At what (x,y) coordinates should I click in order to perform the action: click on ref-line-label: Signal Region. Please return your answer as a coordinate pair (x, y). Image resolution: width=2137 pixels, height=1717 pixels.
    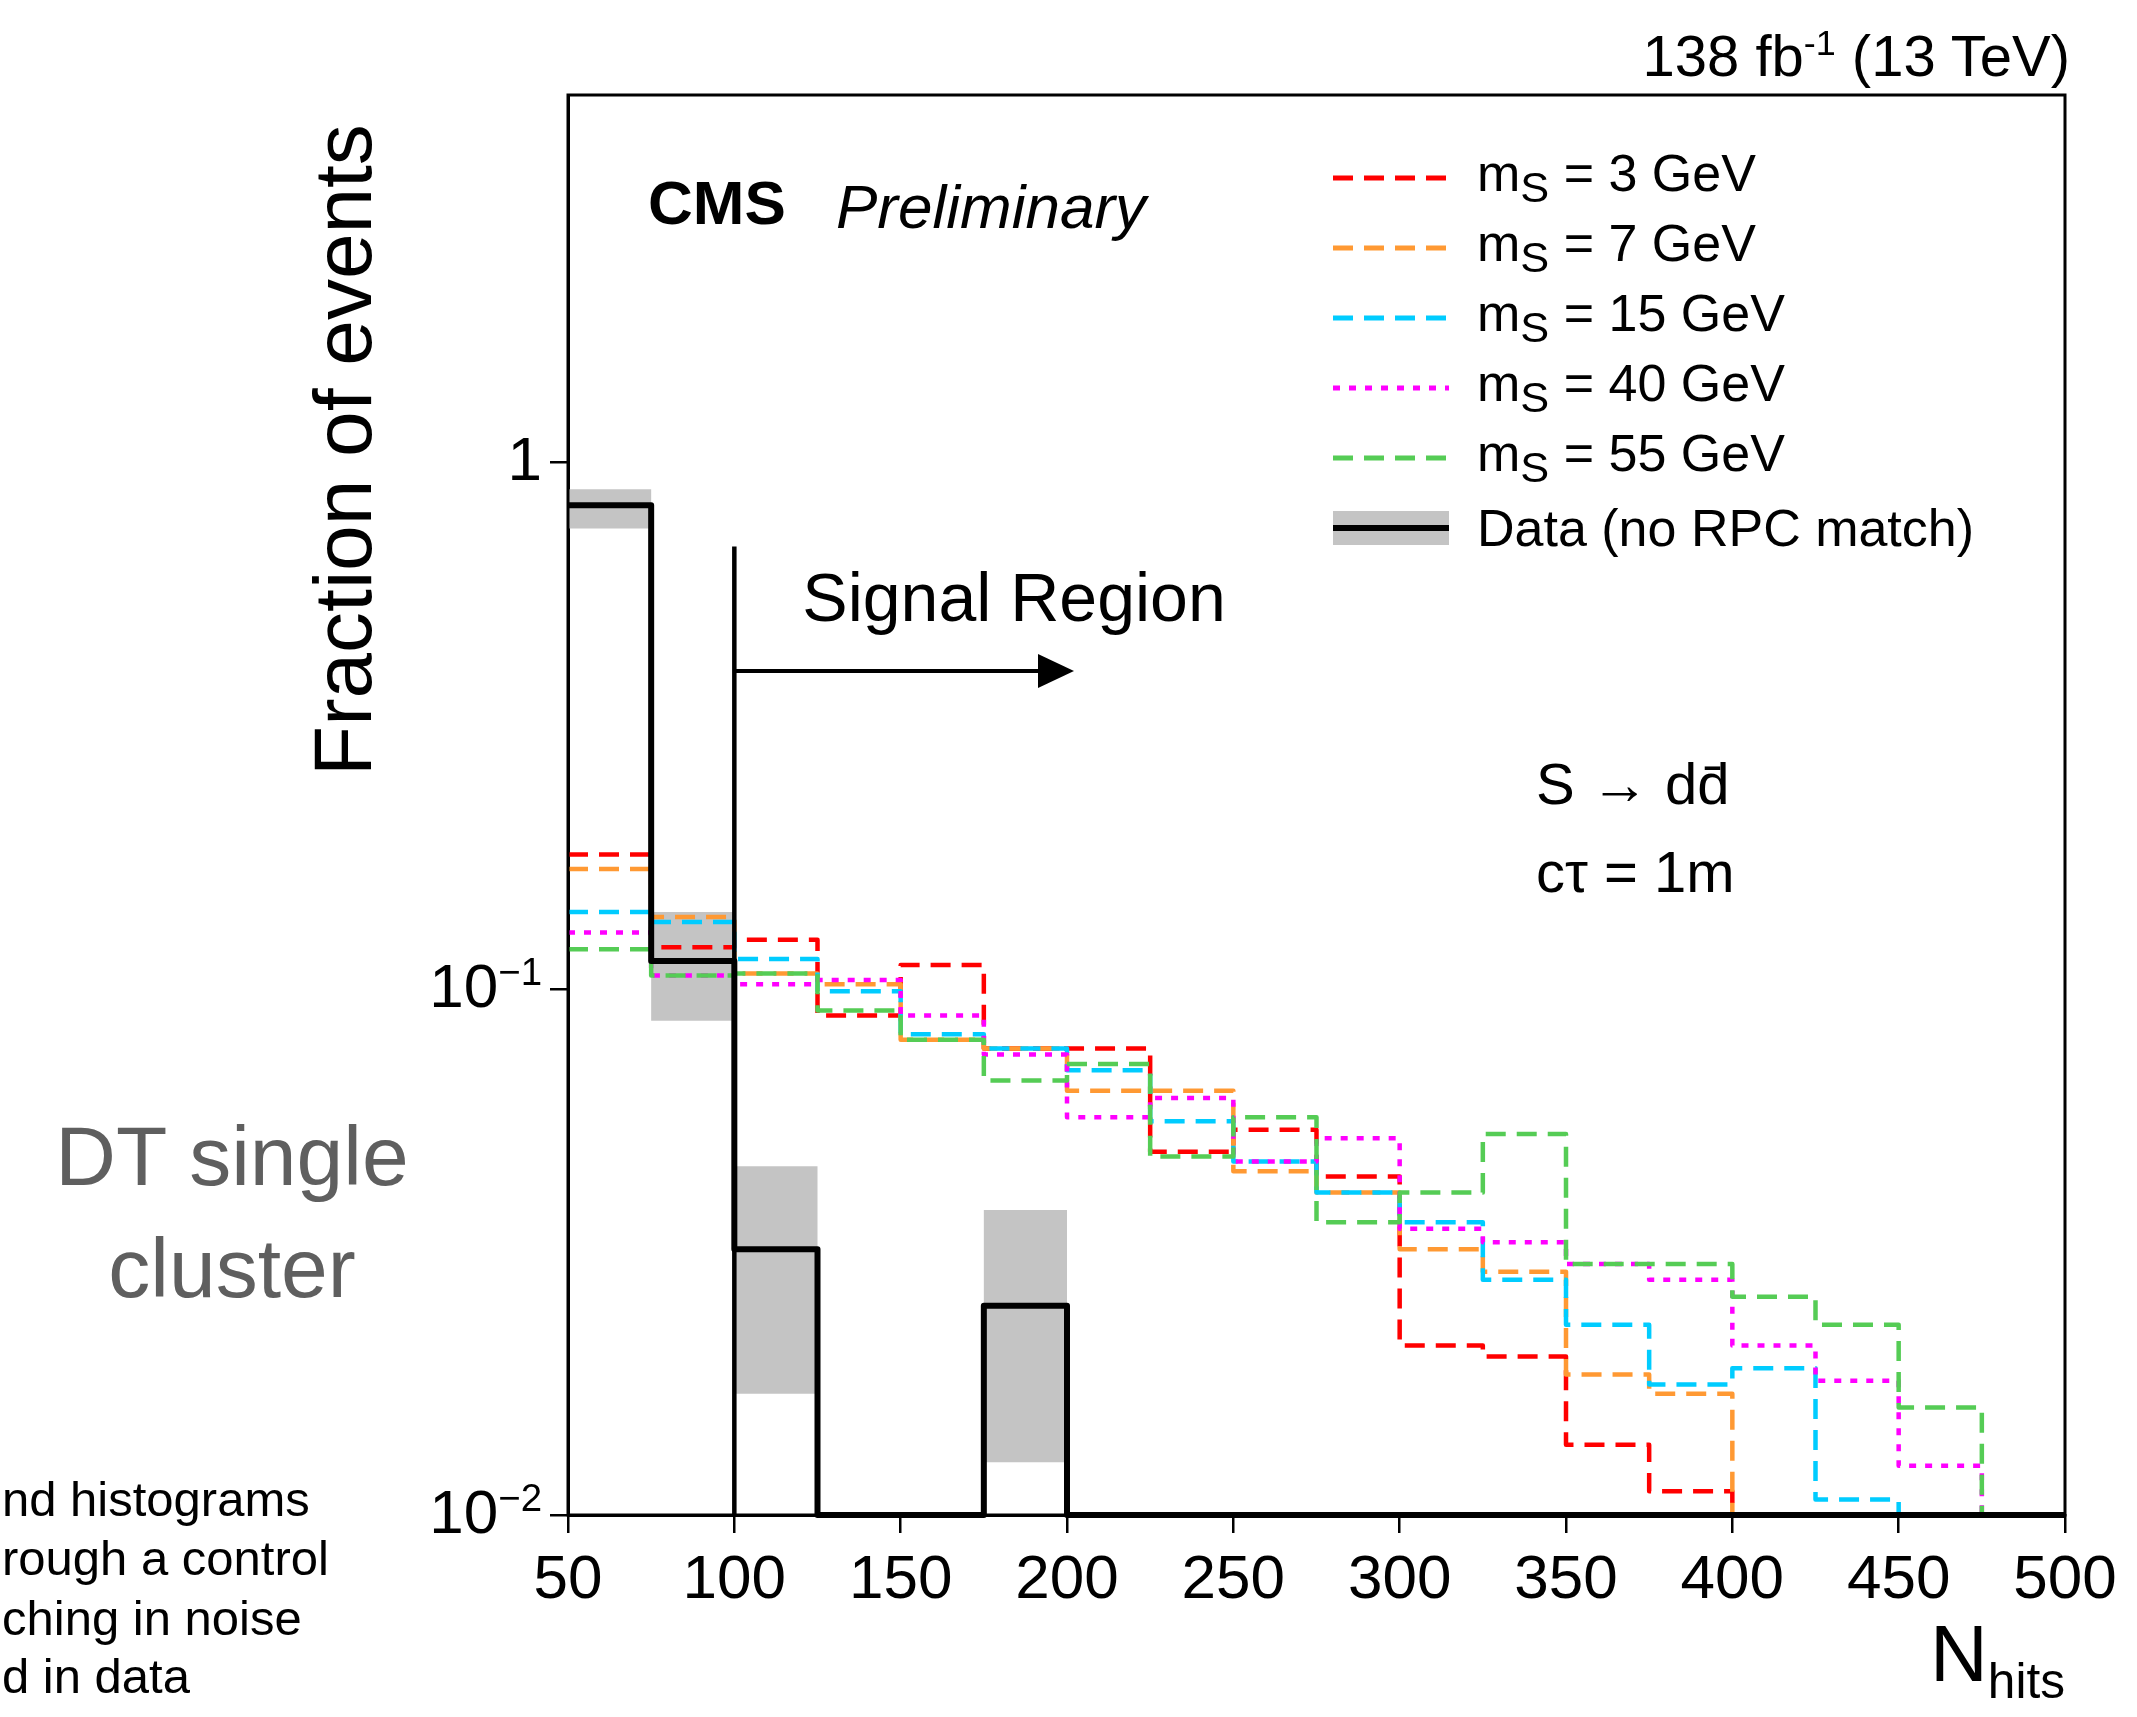
    Looking at the image, I should click on (1014, 597).